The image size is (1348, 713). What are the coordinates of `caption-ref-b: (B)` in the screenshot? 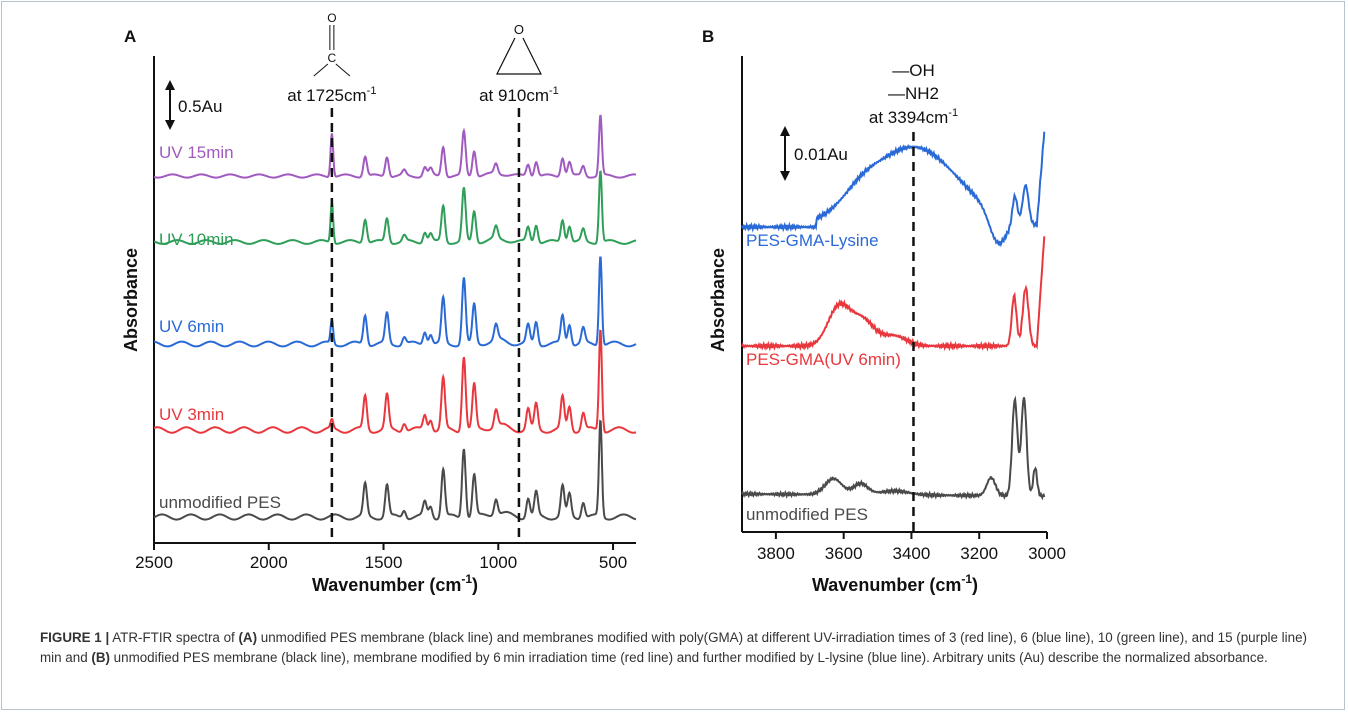 It's located at (100, 657).